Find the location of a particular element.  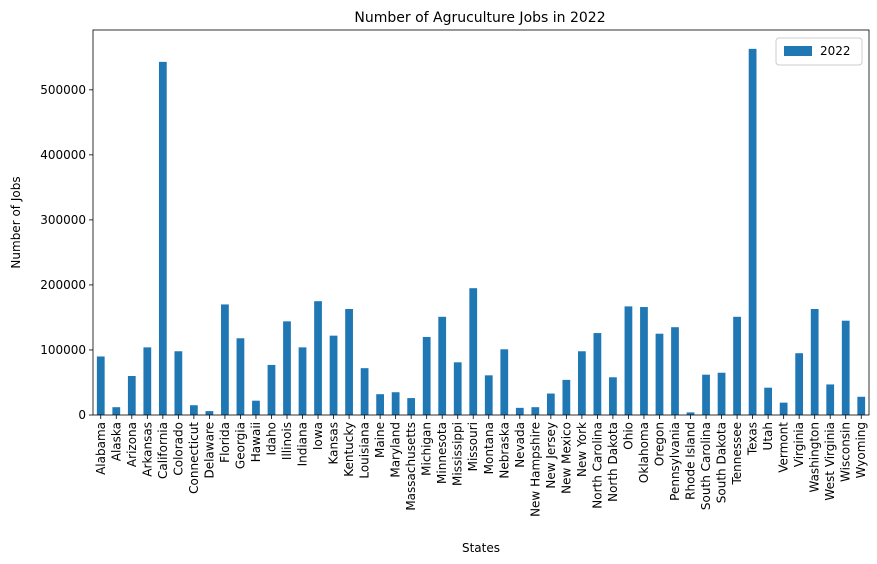

x-tick-label: Hawaii is located at coordinates (256, 442).